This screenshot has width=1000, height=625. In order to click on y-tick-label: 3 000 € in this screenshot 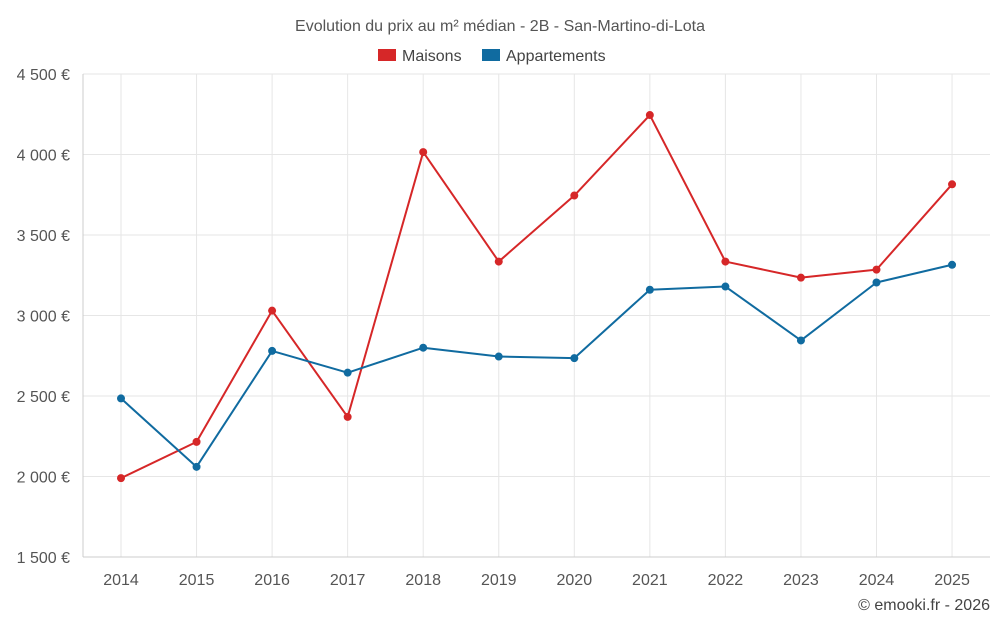, I will do `click(43, 317)`.